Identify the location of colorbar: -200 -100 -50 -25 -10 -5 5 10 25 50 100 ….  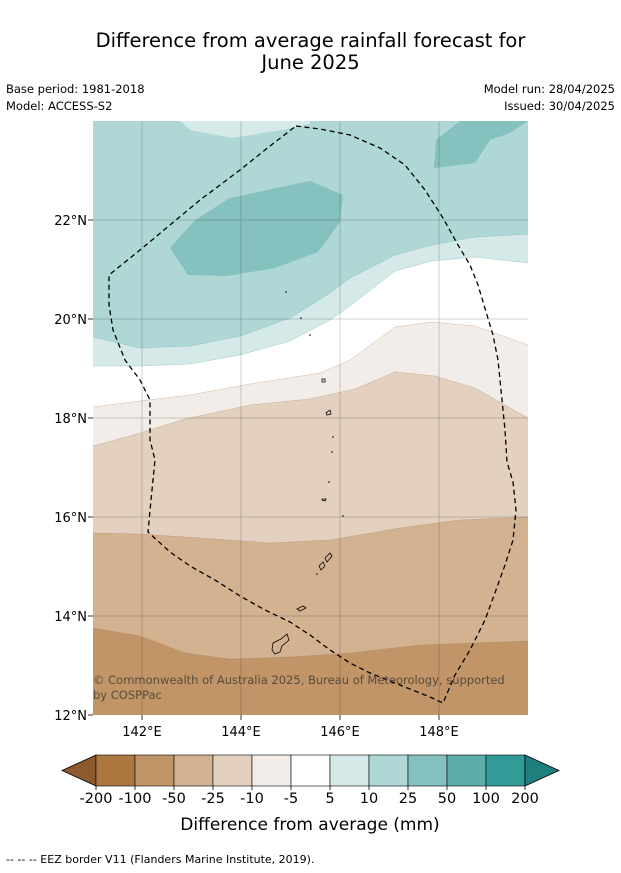
(310, 794).